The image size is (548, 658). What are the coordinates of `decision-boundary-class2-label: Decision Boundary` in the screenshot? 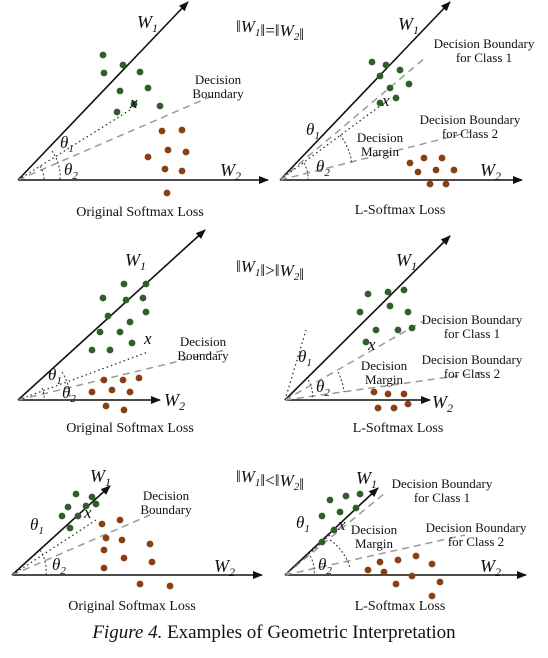 It's located at (476, 527).